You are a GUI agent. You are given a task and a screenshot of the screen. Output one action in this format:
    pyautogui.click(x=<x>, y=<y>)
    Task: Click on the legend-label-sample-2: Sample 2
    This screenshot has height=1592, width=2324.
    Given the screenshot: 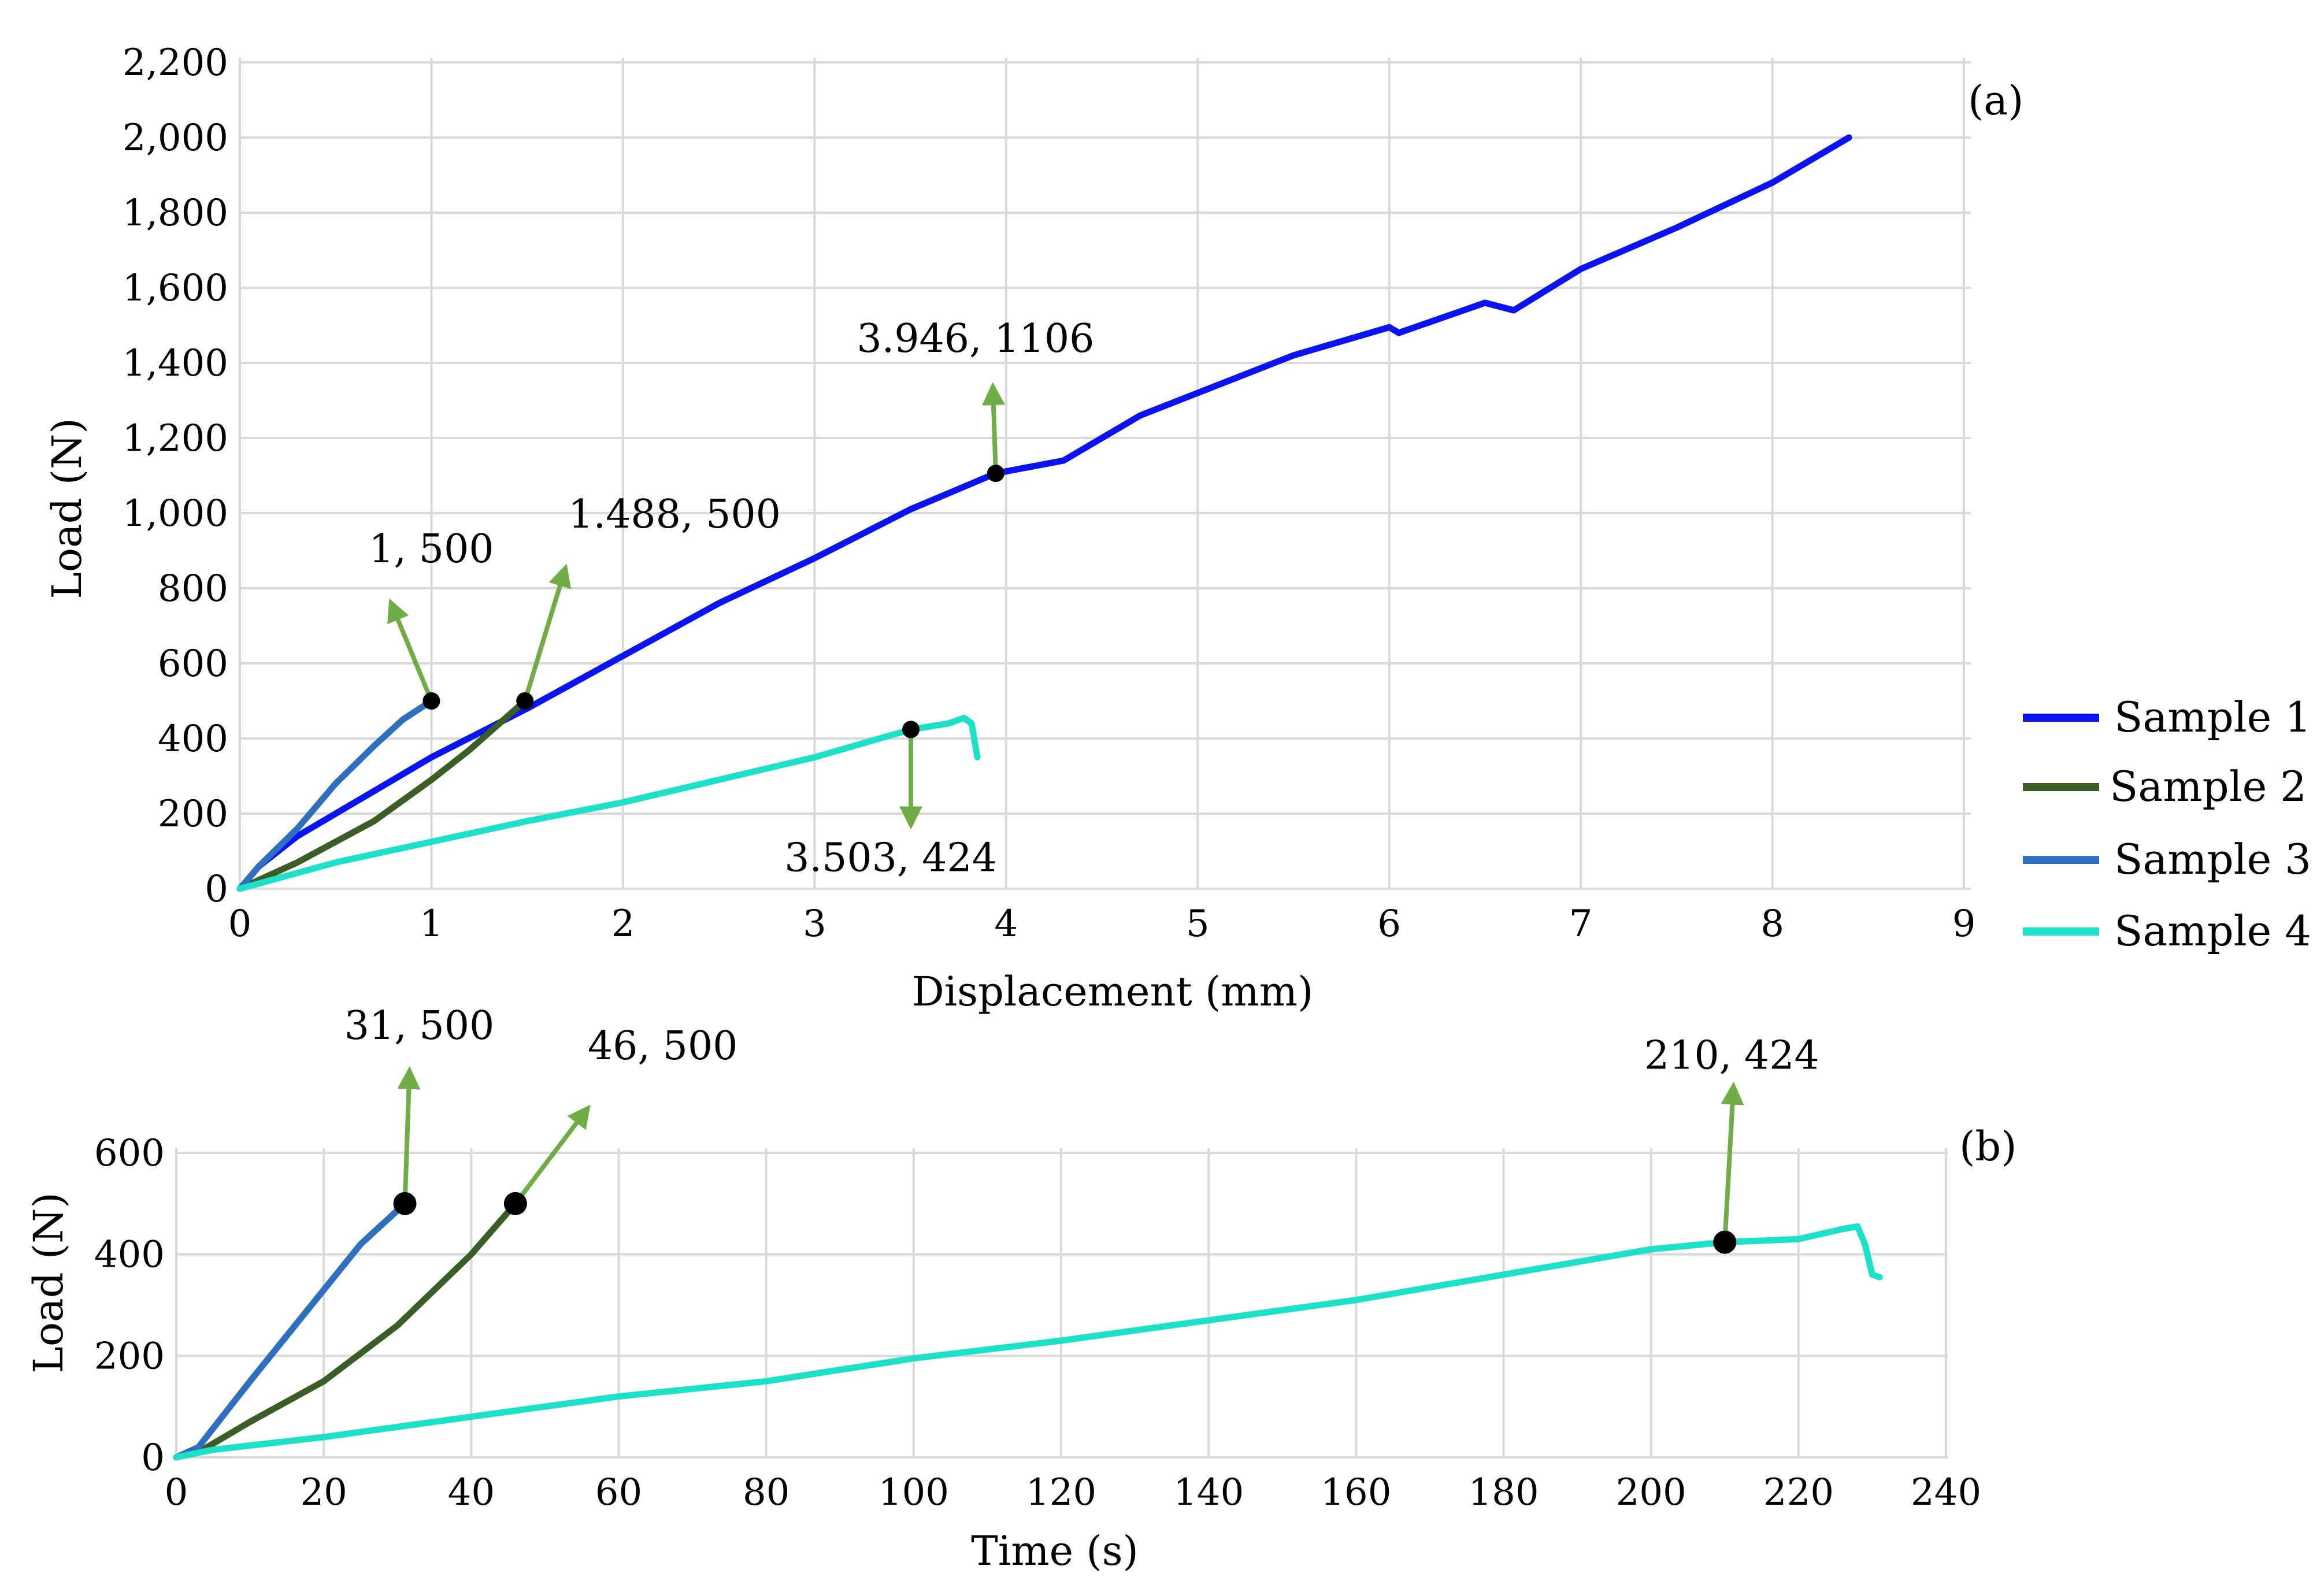 What is the action you would take?
    pyautogui.click(x=2208, y=786)
    